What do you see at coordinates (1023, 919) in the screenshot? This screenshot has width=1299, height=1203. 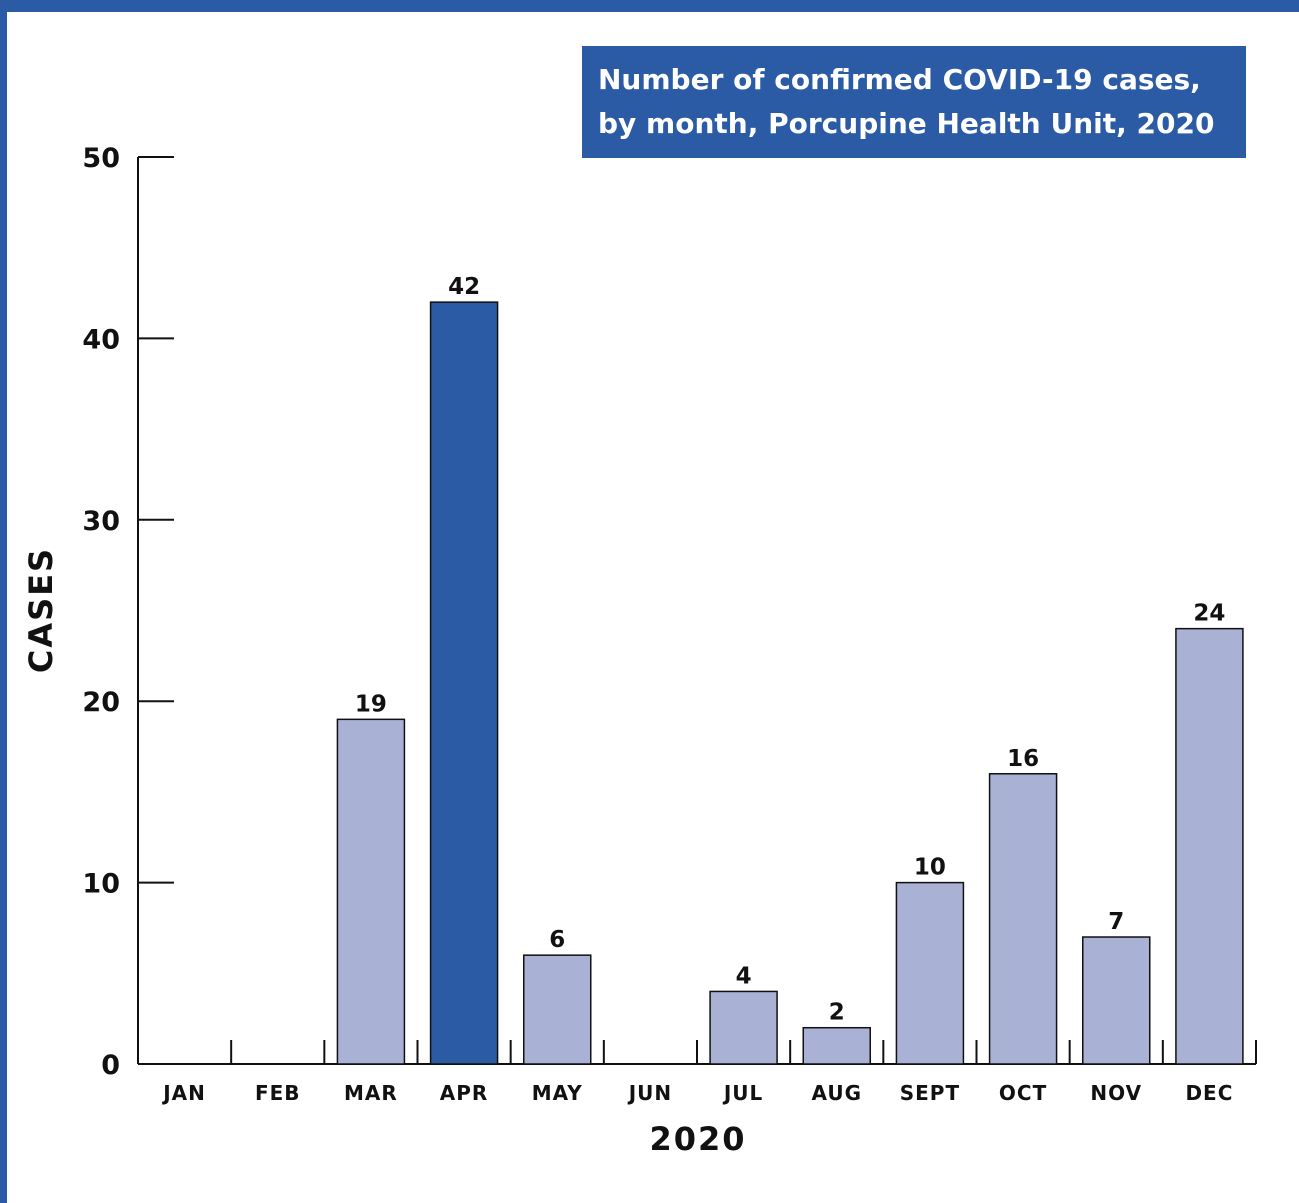 I see `bar-oct` at bounding box center [1023, 919].